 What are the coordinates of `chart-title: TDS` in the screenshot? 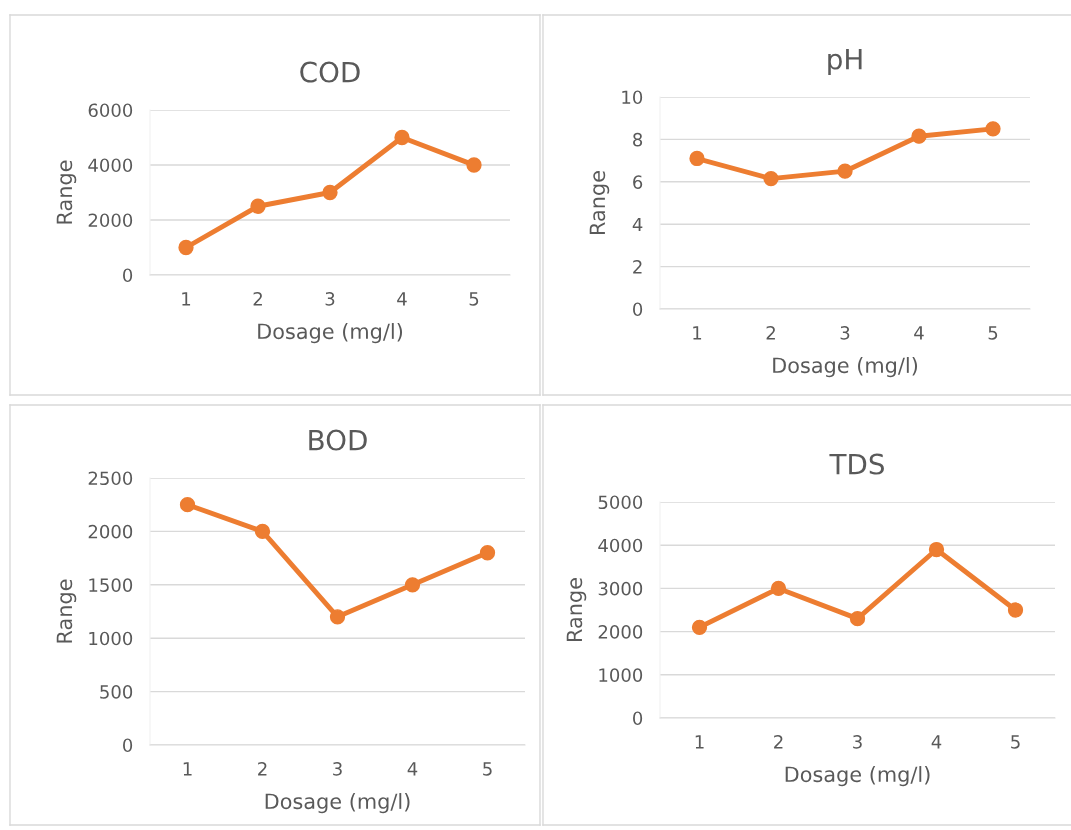 It's located at (856, 464).